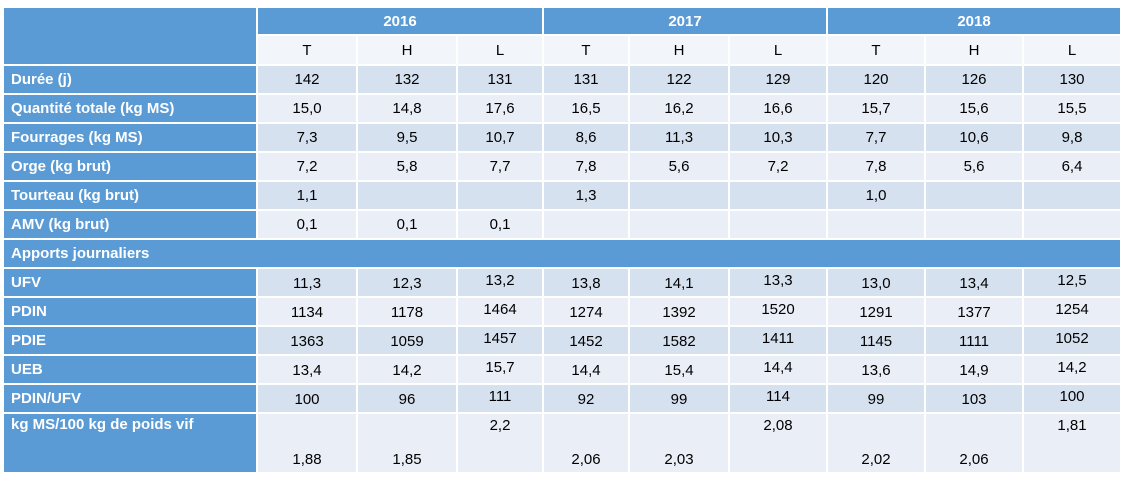 The image size is (1127, 484). What do you see at coordinates (1072, 282) in the screenshot?
I see `value-cell: 12,5` at bounding box center [1072, 282].